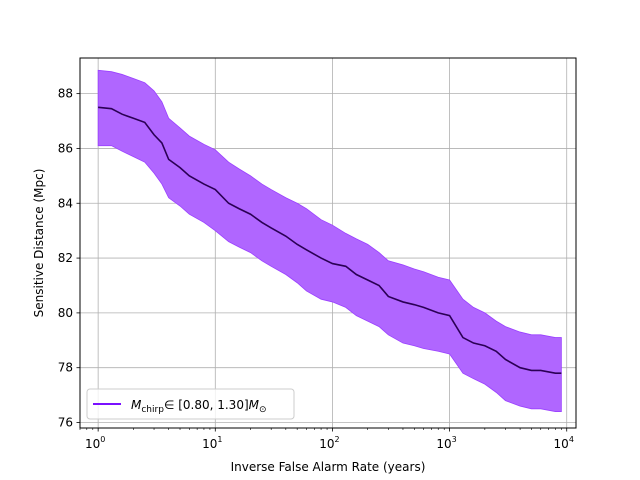 Image resolution: width=640 pixels, height=480 pixels. Describe the element at coordinates (136, 405) in the screenshot. I see `legend-symbol: M` at that location.